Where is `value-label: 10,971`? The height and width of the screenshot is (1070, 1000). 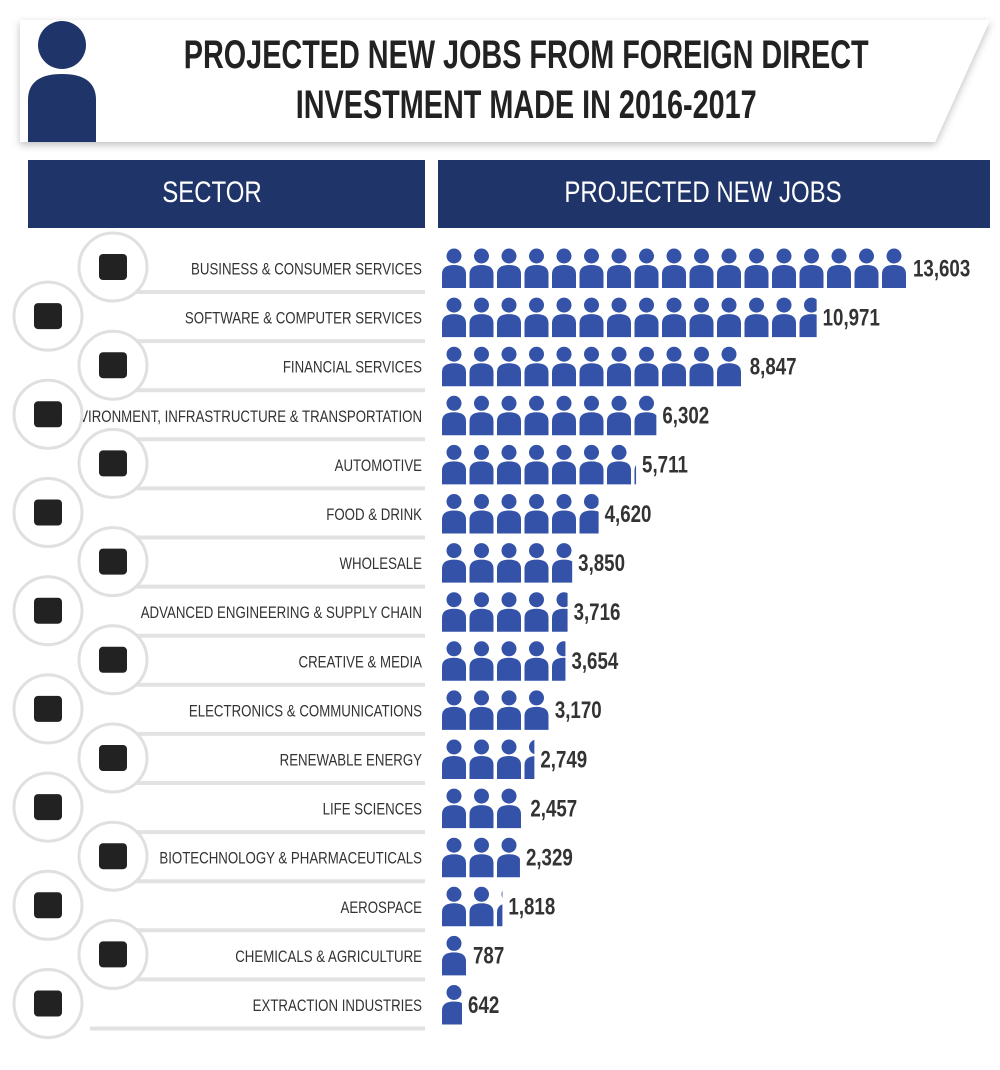
value-label: 10,971 is located at coordinates (851, 317).